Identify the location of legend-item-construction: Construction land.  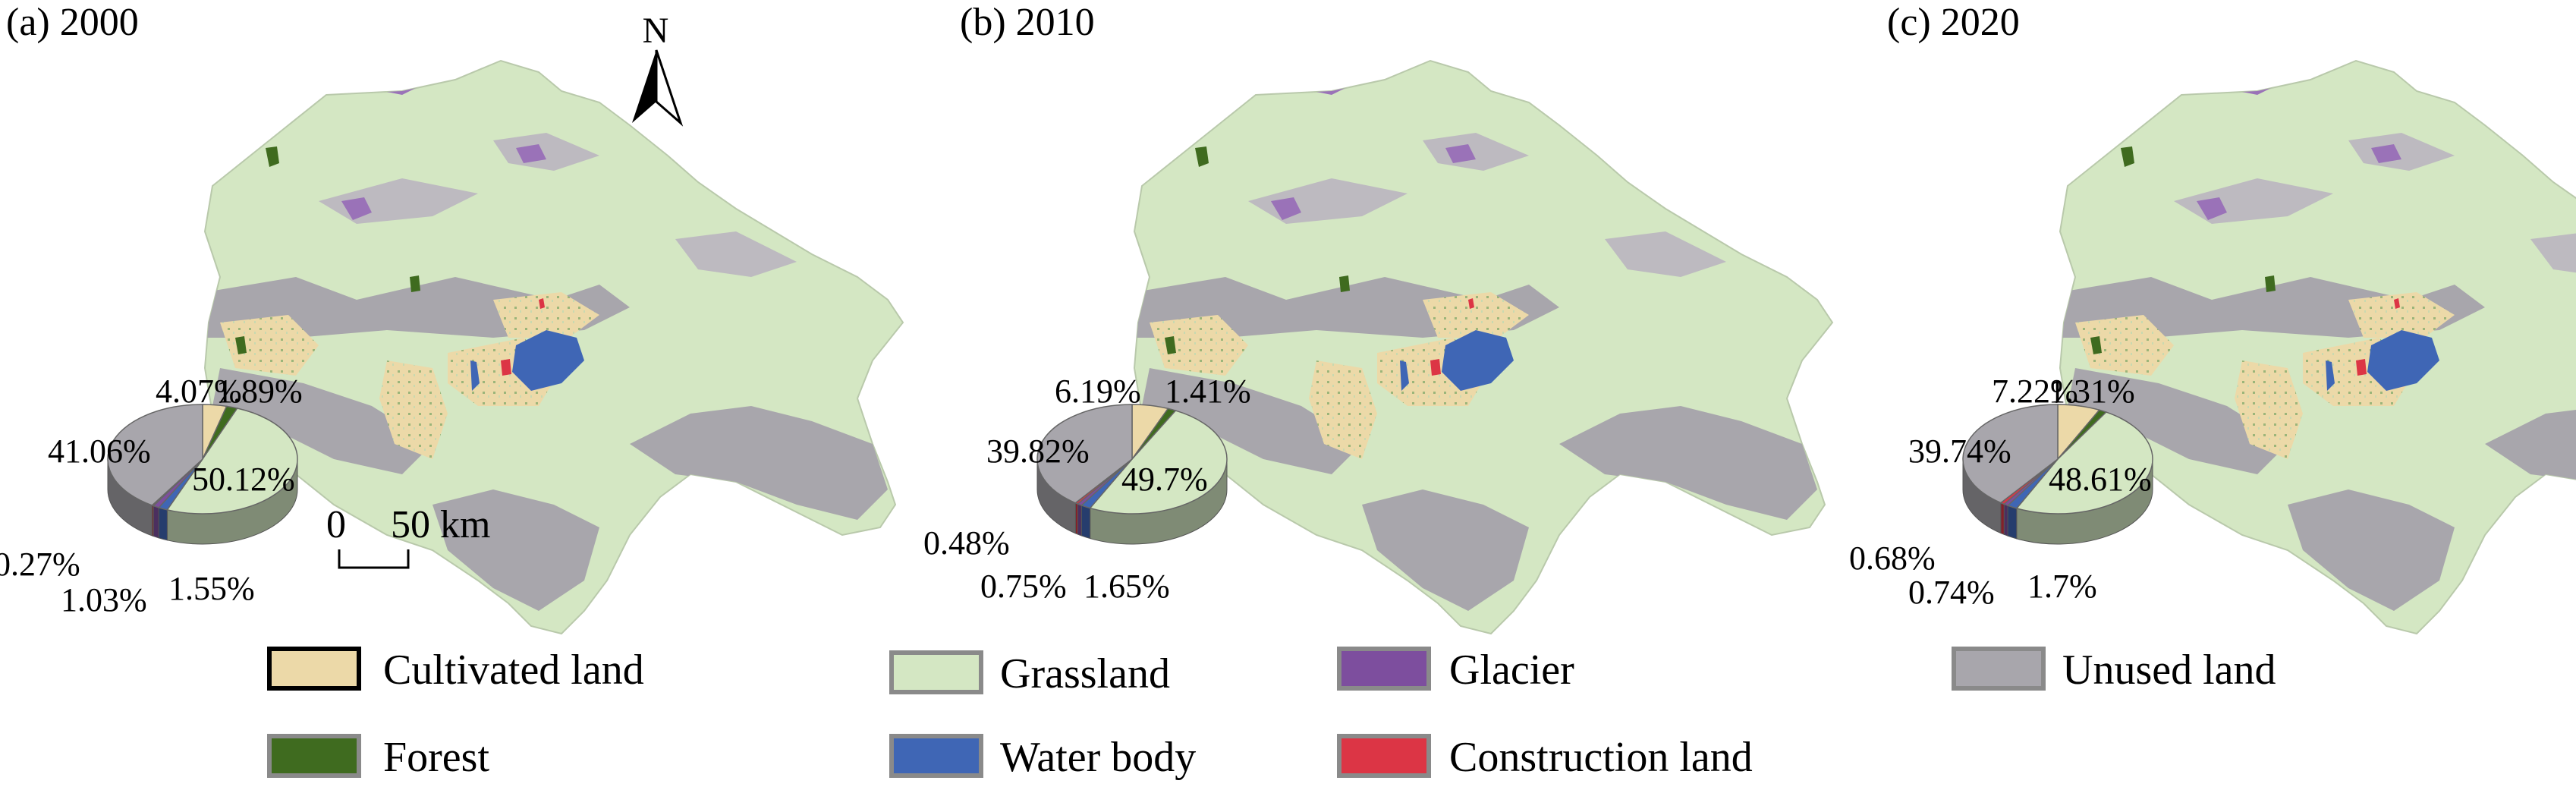
(1545, 757).